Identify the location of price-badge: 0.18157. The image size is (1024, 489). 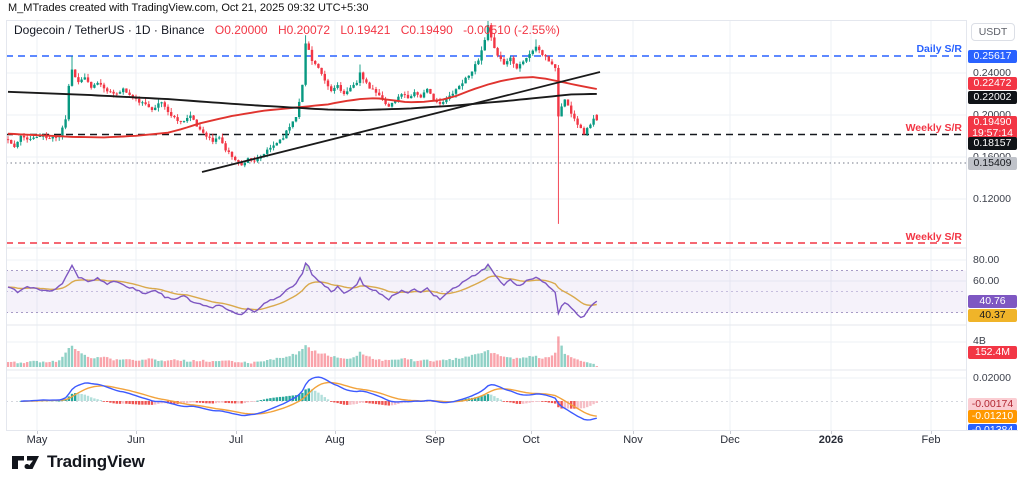
(992, 143).